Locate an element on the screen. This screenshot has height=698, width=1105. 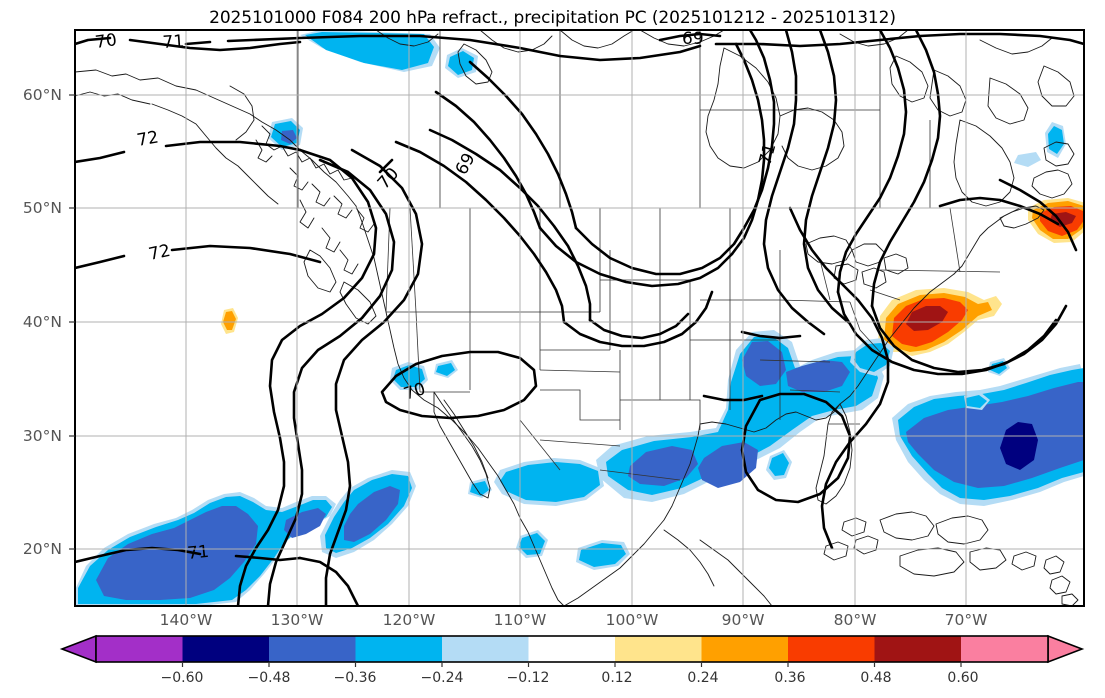
colorbar-label-0: −0.60 is located at coordinates (182, 678).